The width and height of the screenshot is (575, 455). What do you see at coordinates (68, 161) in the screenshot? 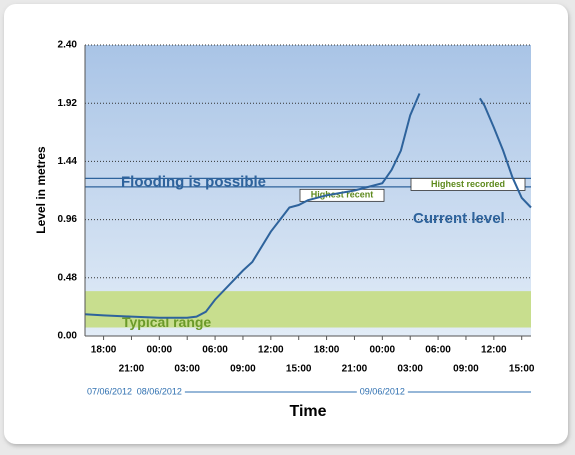
I see `y-tick-label: 1.44` at bounding box center [68, 161].